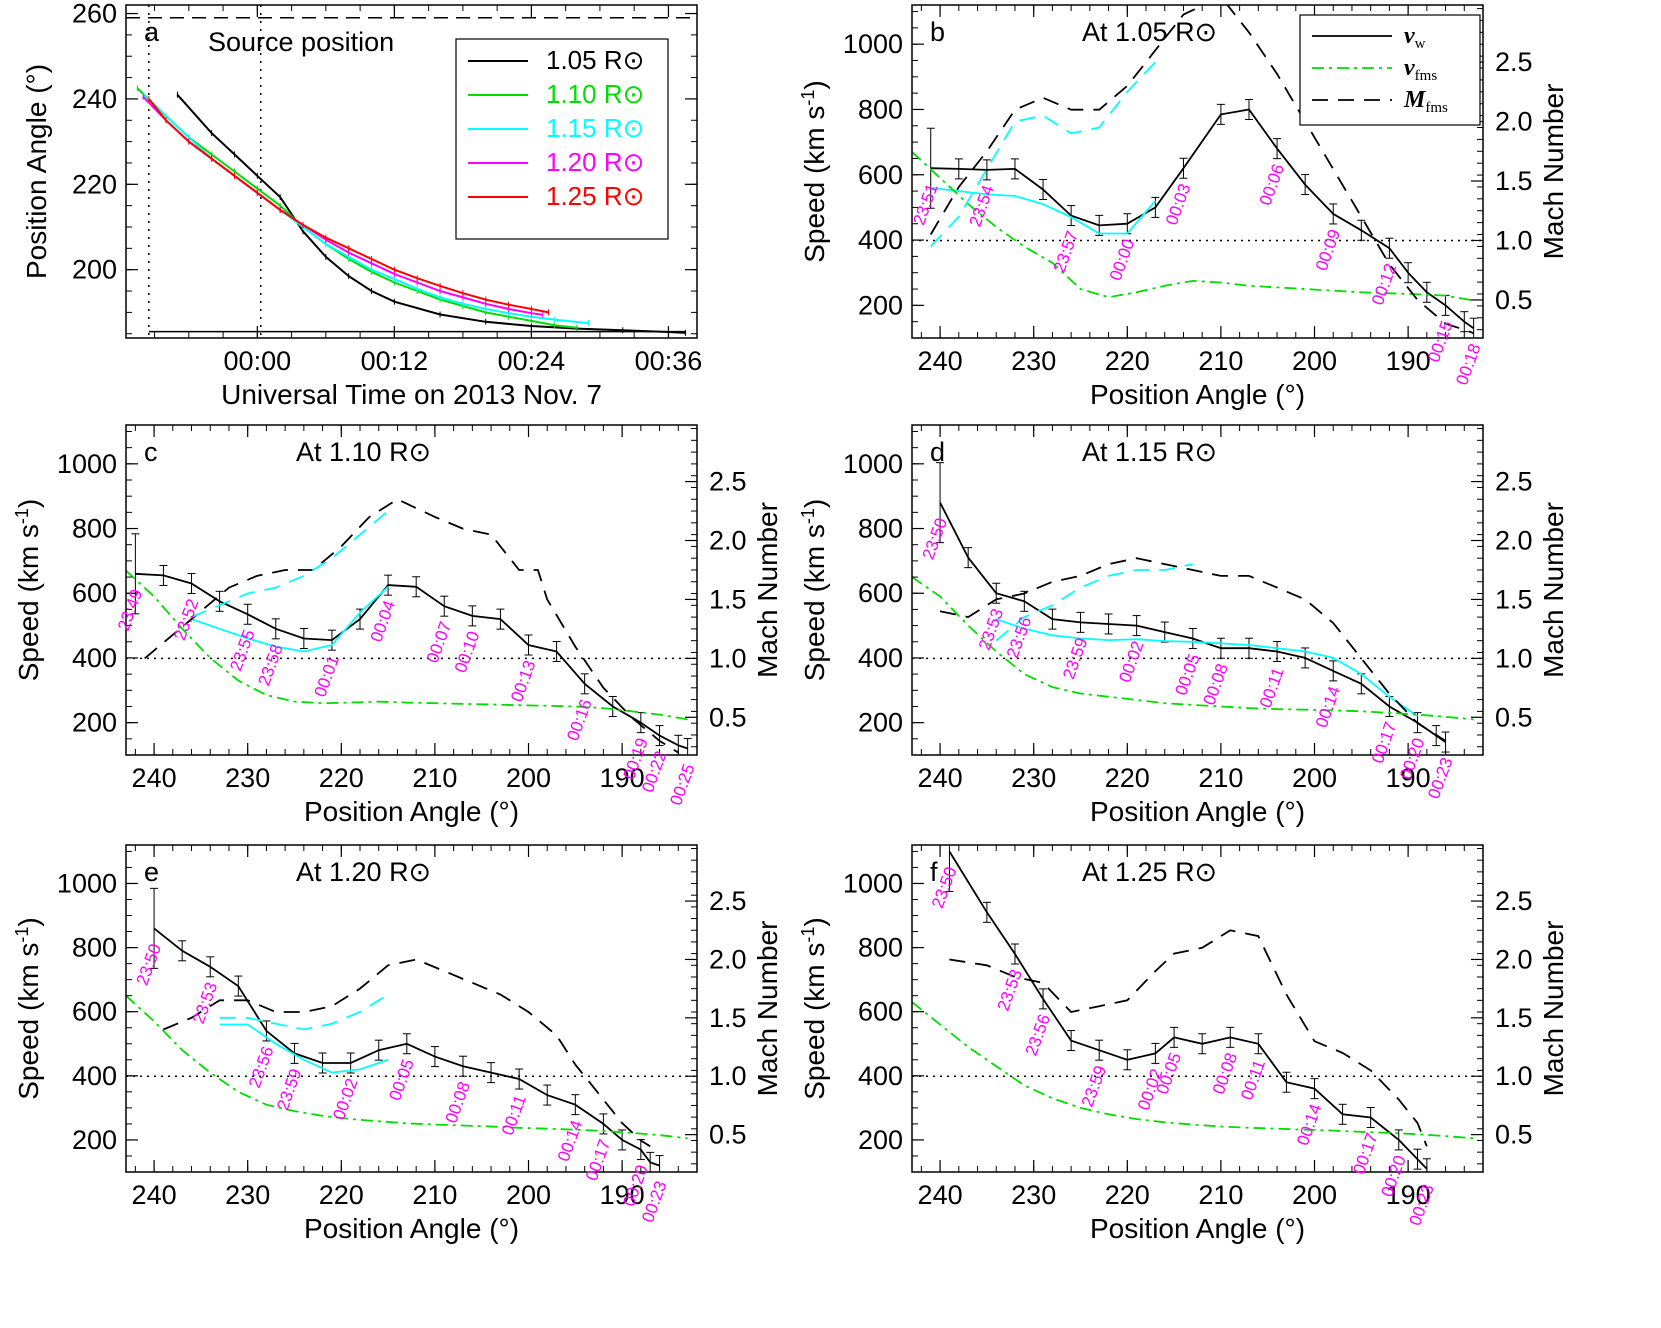 The width and height of the screenshot is (1661, 1328). What do you see at coordinates (94, 99) in the screenshot?
I see `y-tick-label: 240` at bounding box center [94, 99].